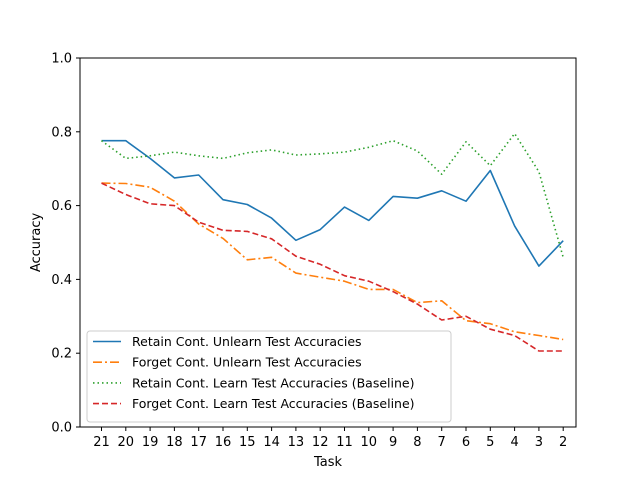  I want to click on x-tick-label: 2, so click(563, 442).